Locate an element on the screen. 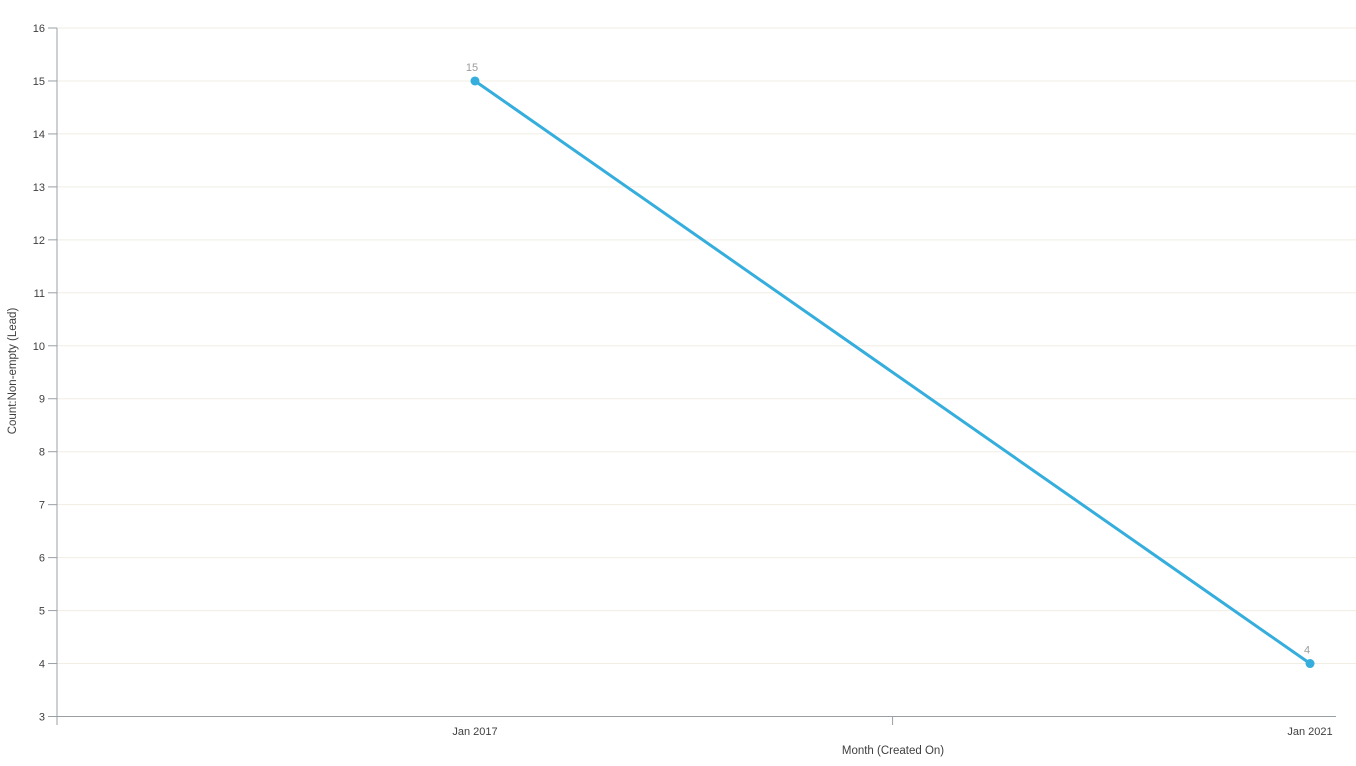 The height and width of the screenshot is (766, 1356). data-point-label: 15 is located at coordinates (472, 68).